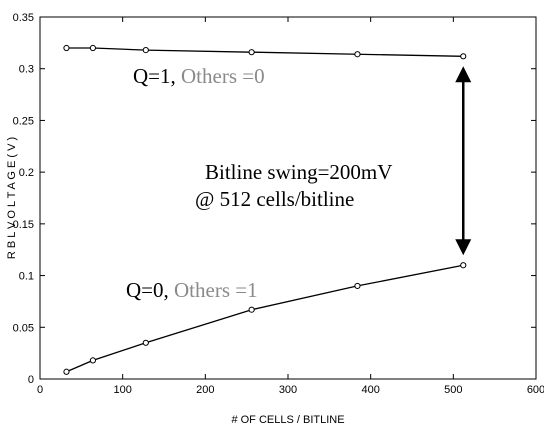 The image size is (544, 430). I want to click on y-tick-label: 0.3, so click(26, 70).